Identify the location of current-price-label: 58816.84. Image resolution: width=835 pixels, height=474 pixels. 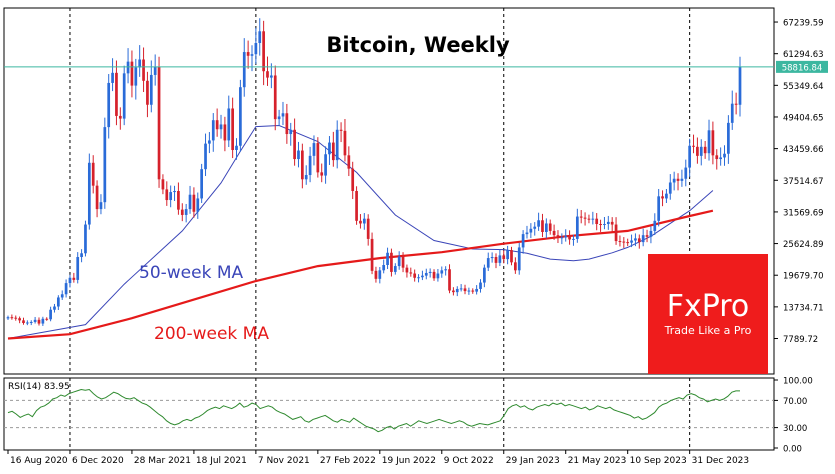
(802, 68).